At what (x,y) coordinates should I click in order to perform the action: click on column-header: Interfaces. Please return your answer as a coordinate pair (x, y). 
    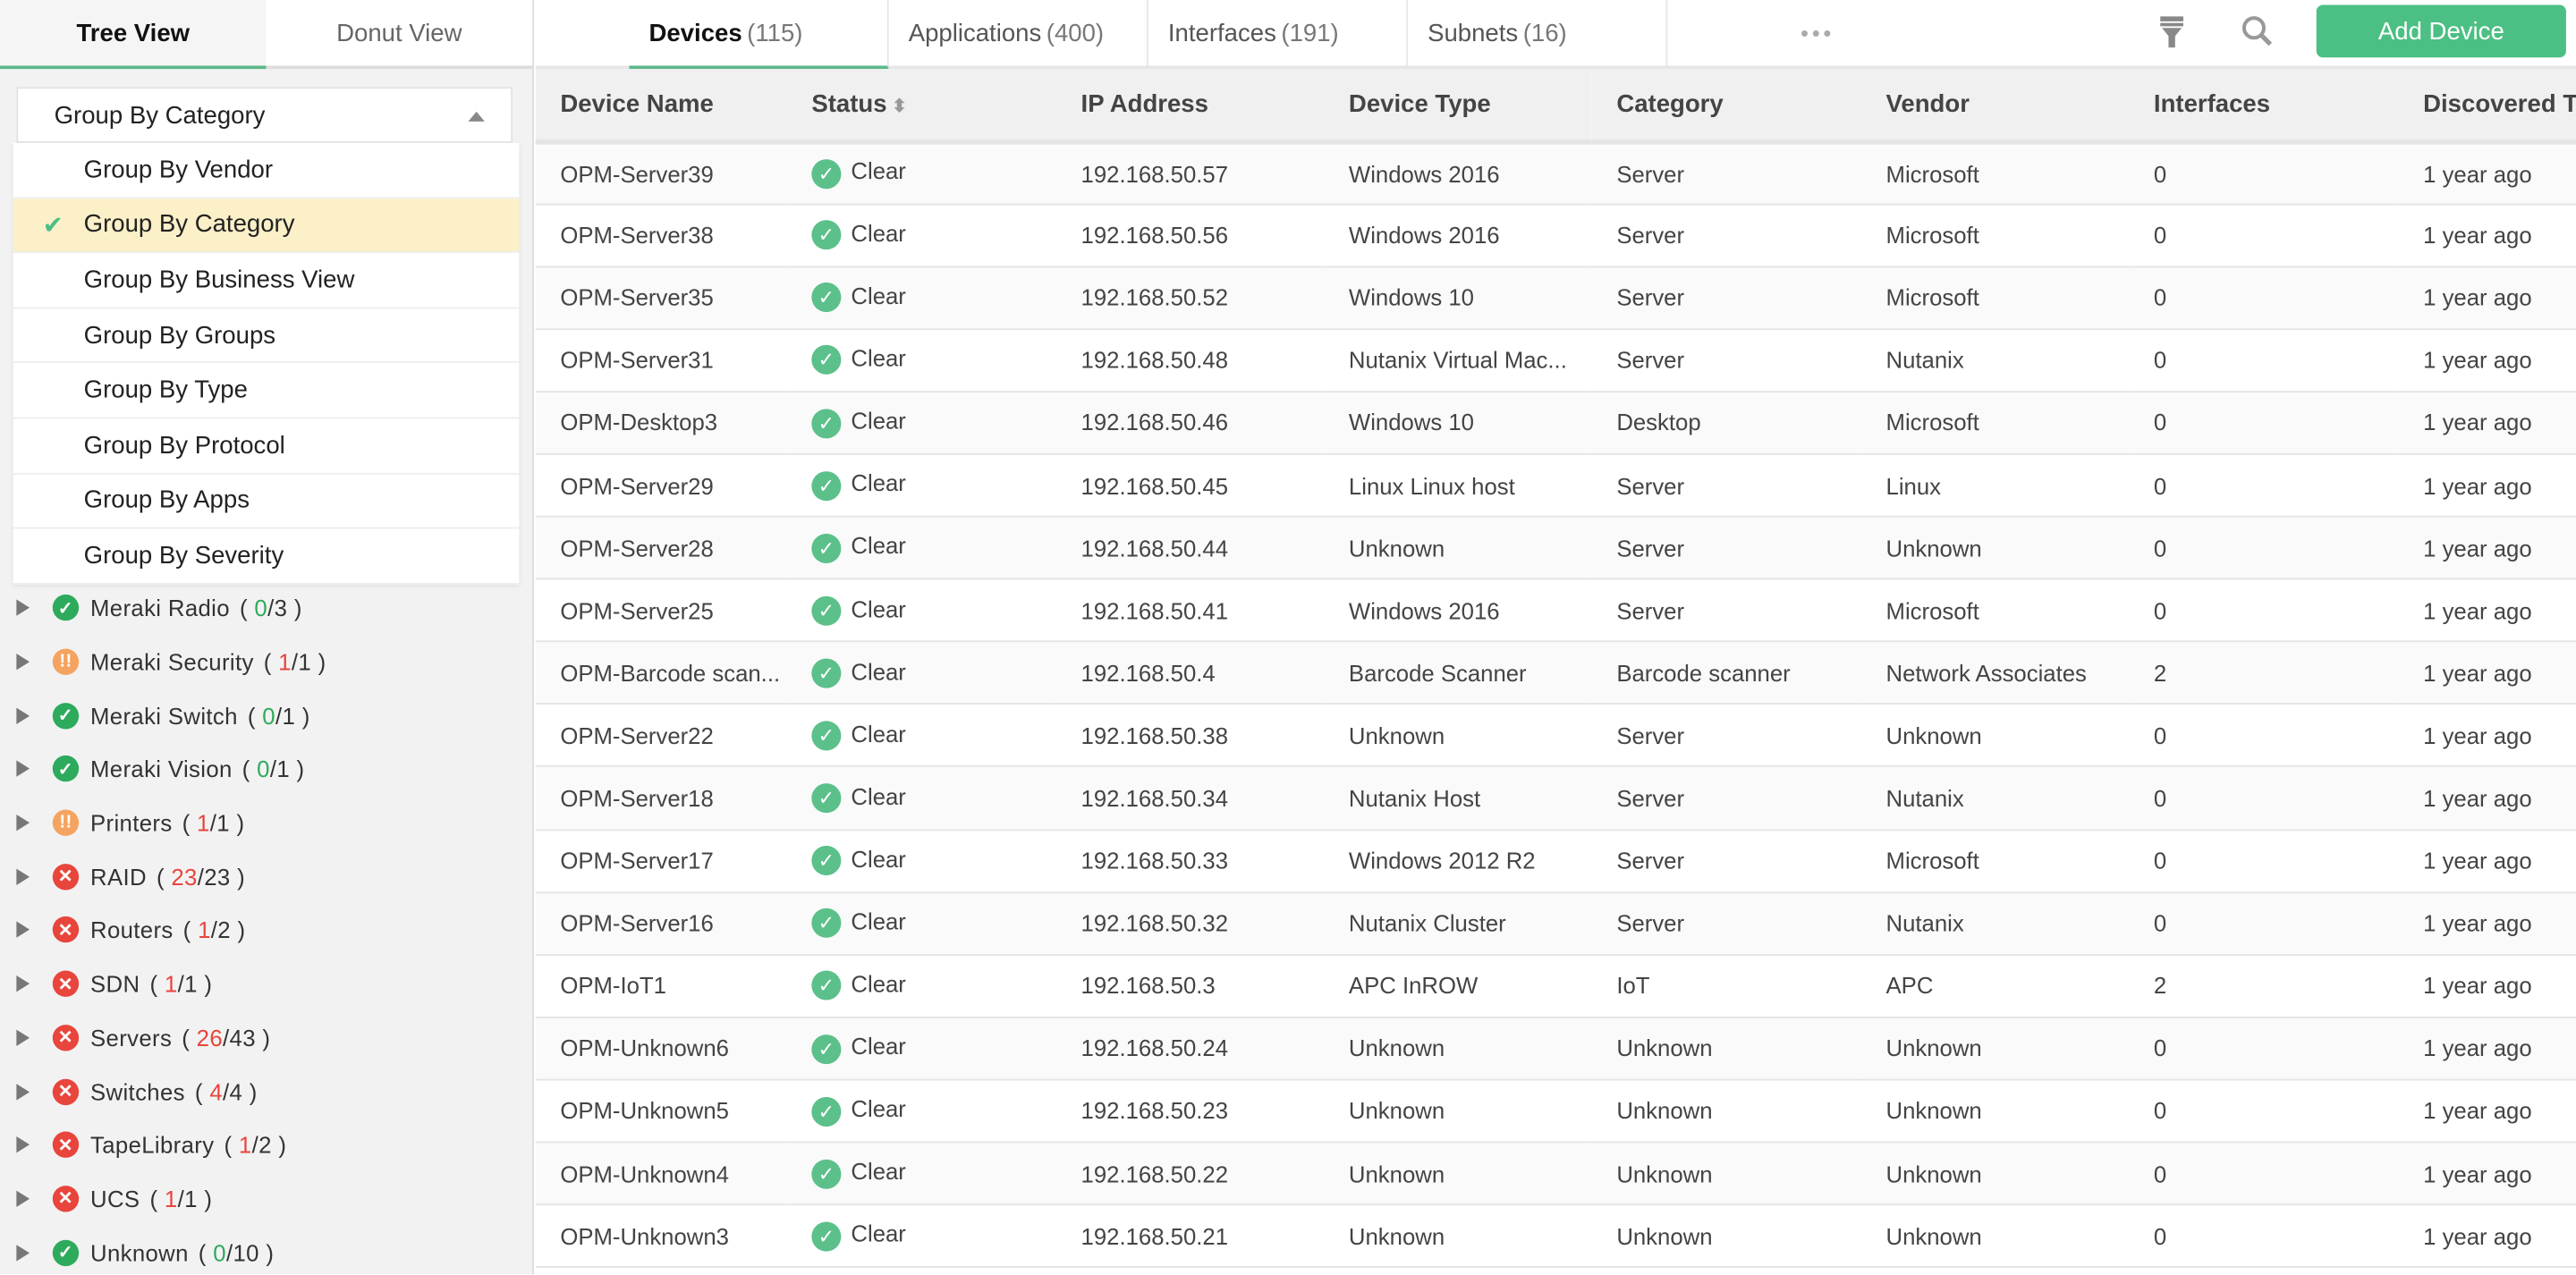
    Looking at the image, I should click on (2264, 106).